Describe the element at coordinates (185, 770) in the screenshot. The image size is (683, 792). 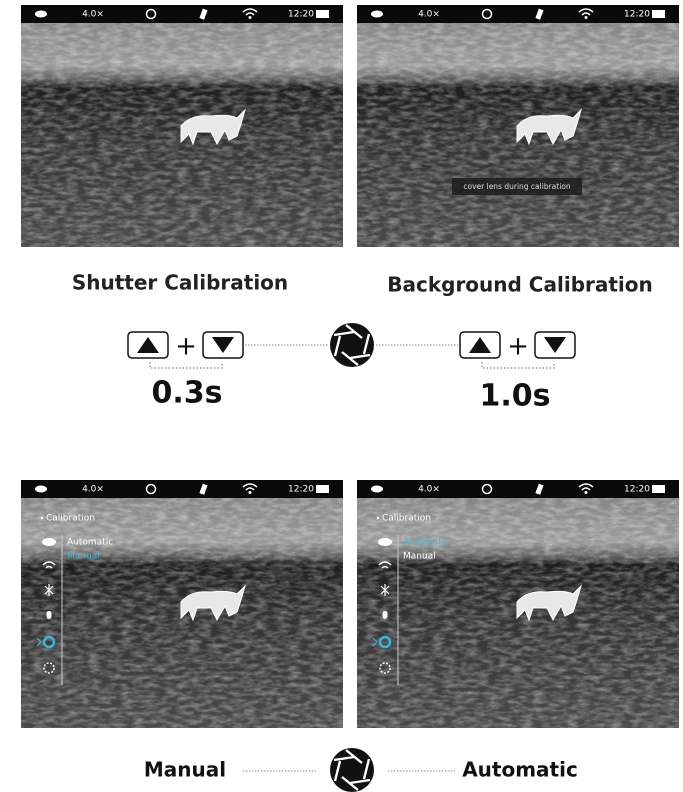
I see `mode-label: Manual` at that location.